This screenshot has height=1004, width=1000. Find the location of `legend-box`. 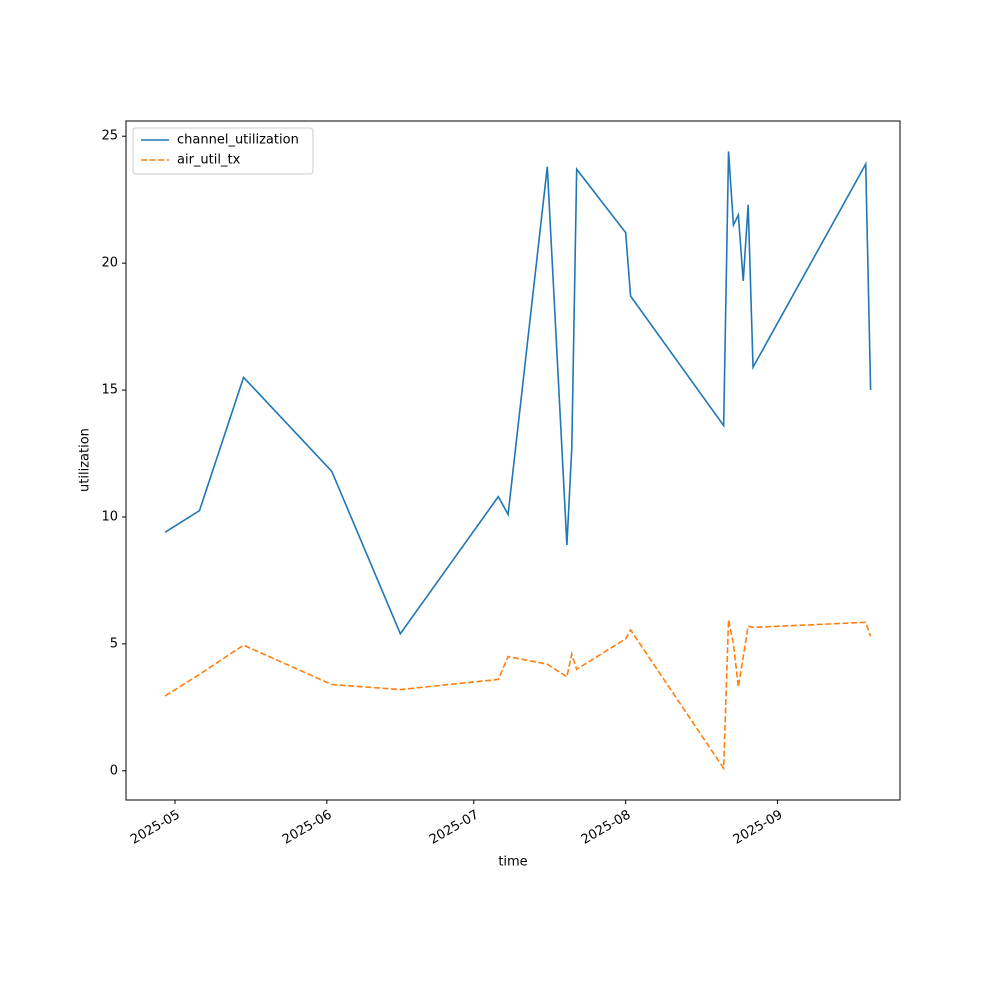

legend-box is located at coordinates (223, 151).